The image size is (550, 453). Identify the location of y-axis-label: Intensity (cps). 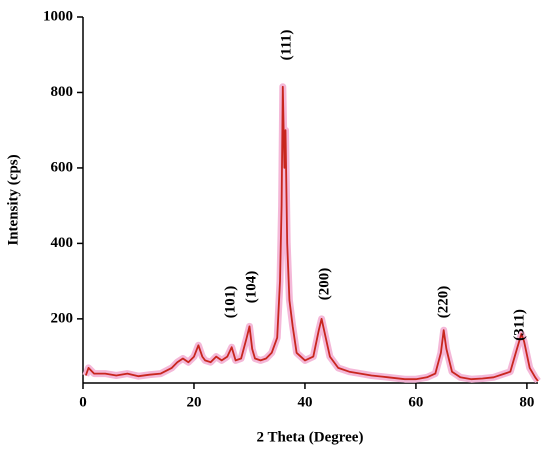
(13, 199).